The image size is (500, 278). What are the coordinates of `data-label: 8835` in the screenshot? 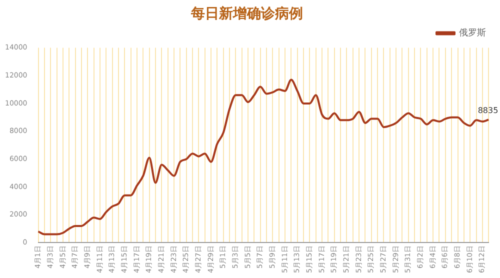 It's located at (488, 110).